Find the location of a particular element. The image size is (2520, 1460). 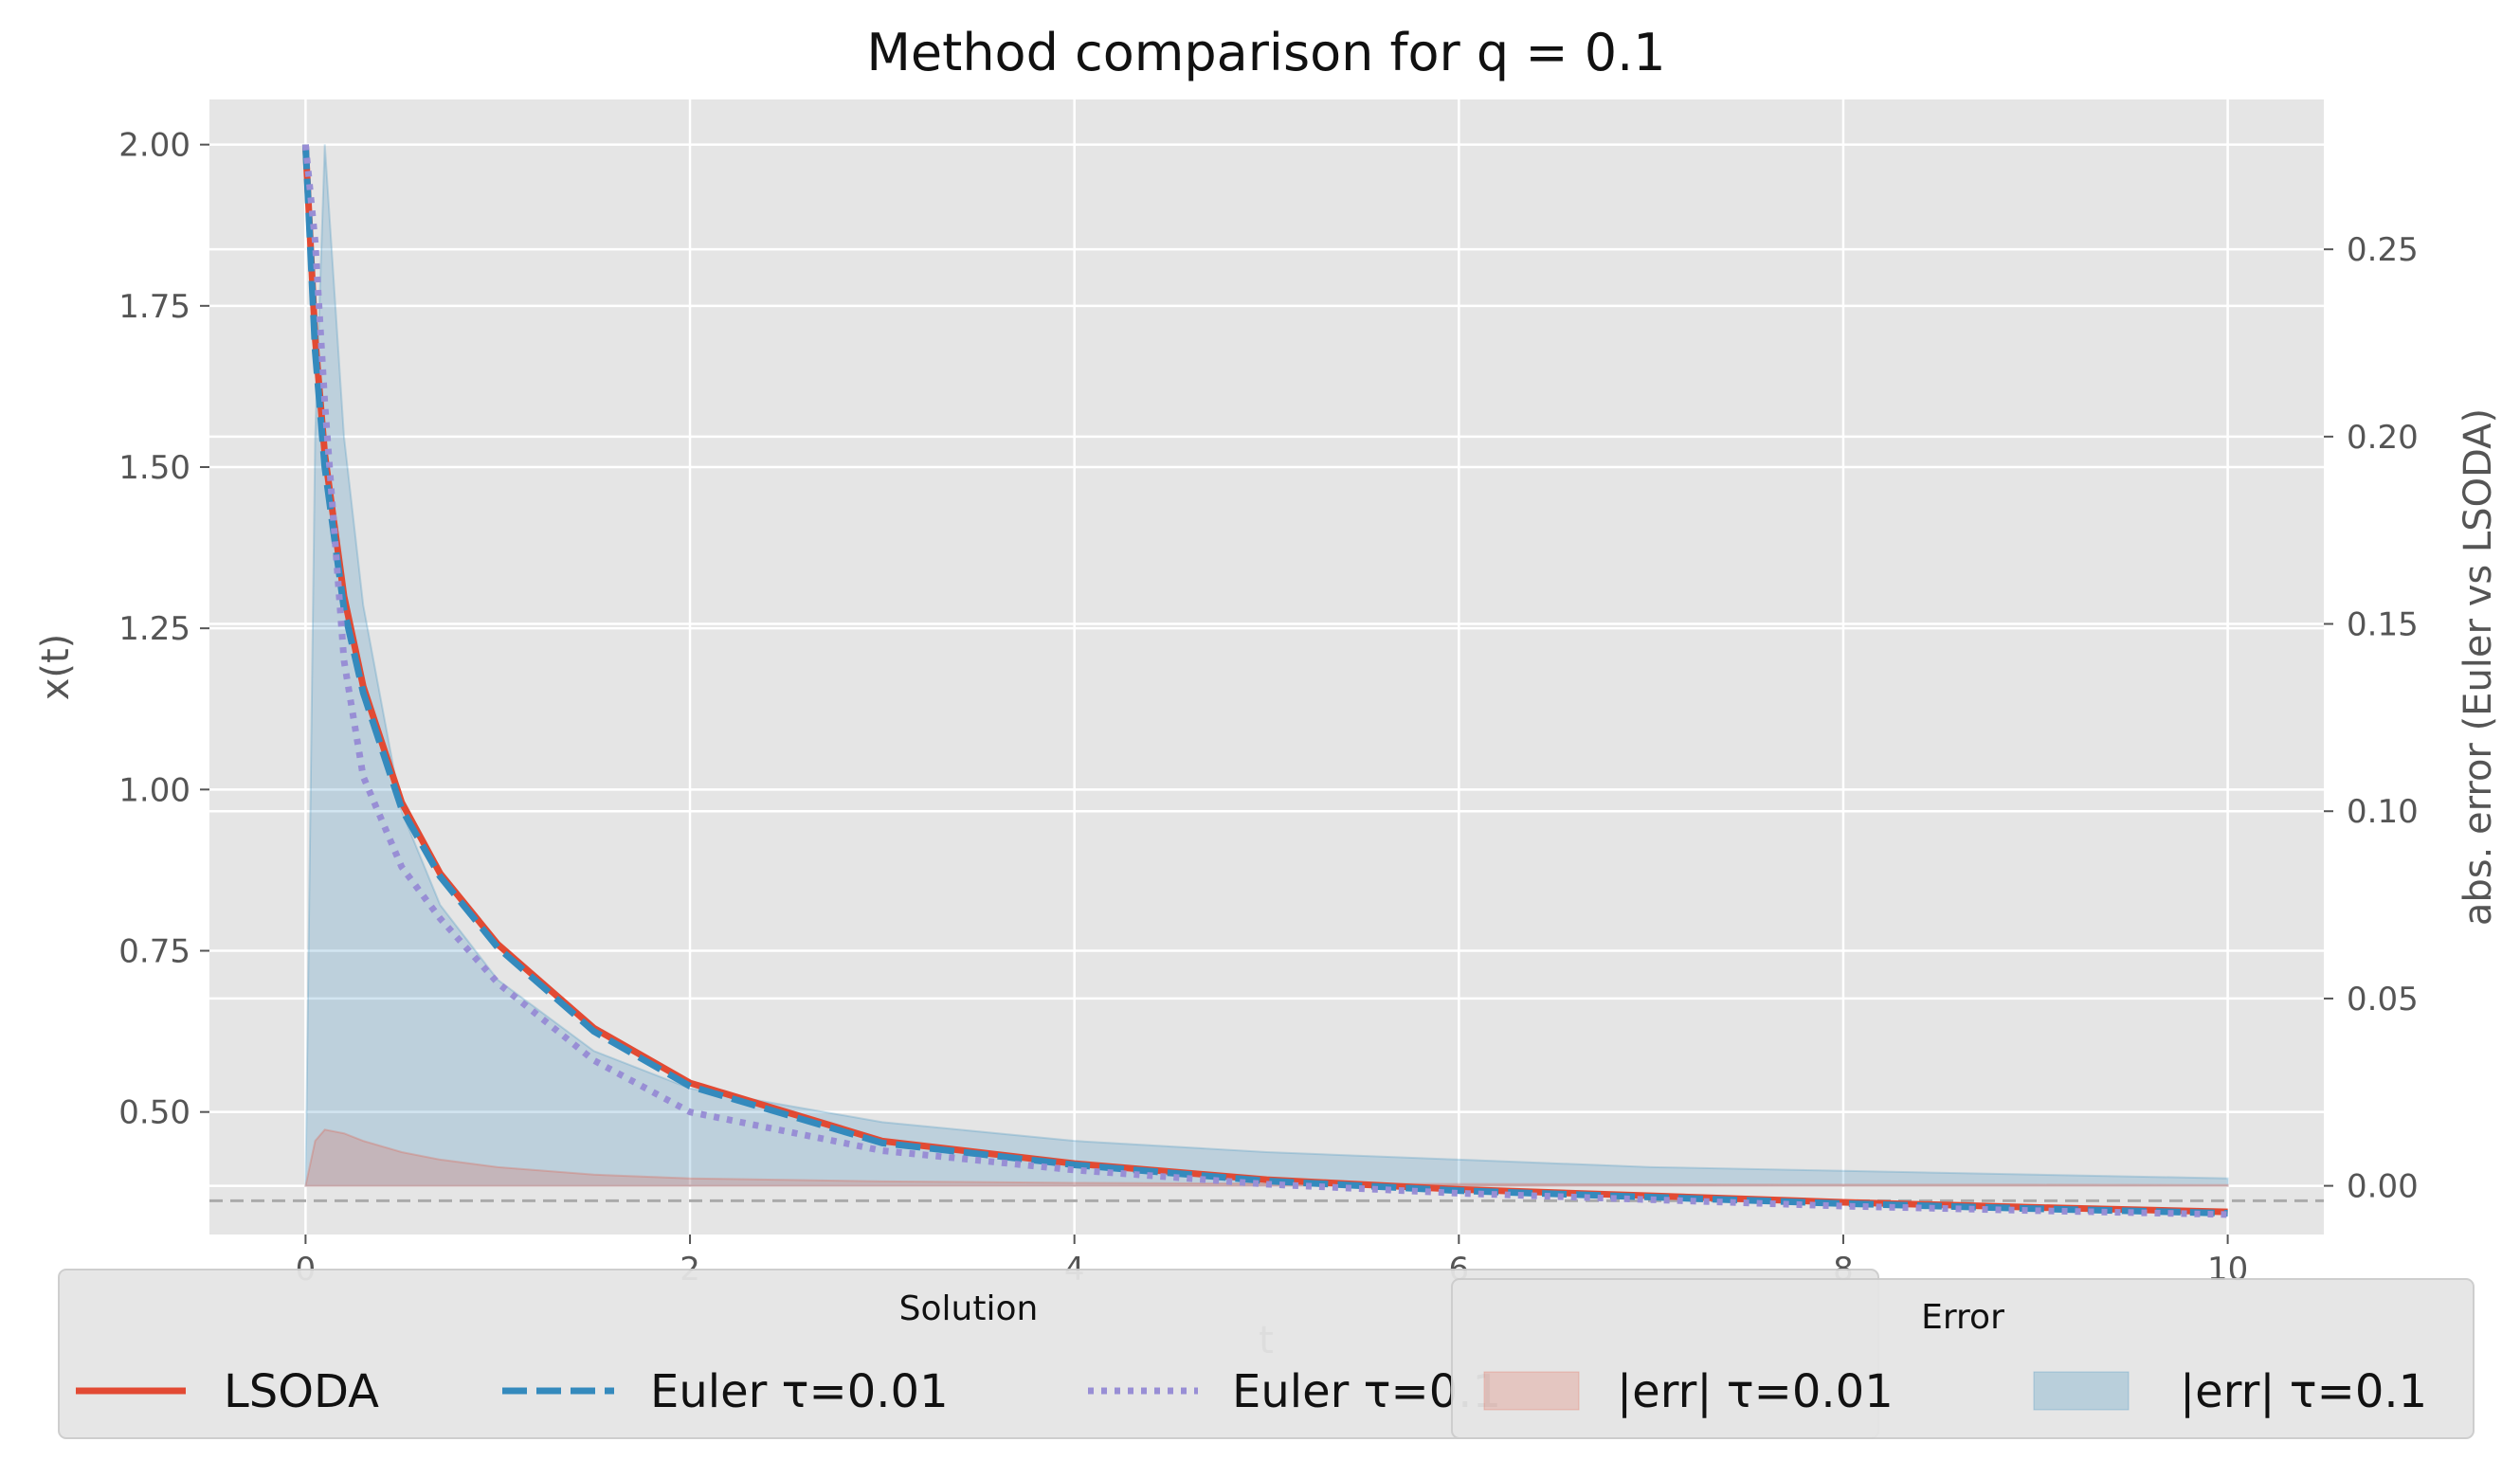

legend-label-err-001: |err| τ=0.01 is located at coordinates (1755, 1391).